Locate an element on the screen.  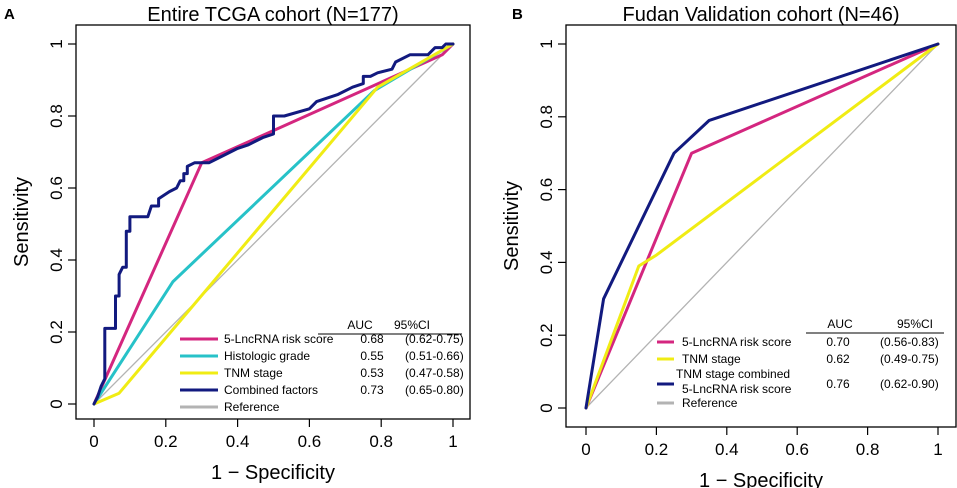
legend-item: 5-LncRNA risk score 0.68 (0.62-0.75) is located at coordinates (322, 339).